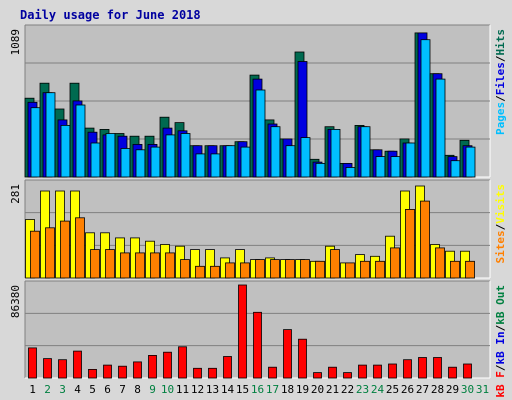  What do you see at coordinates (362, 389) in the screenshot?
I see `x-tick-label: 23` at bounding box center [362, 389].